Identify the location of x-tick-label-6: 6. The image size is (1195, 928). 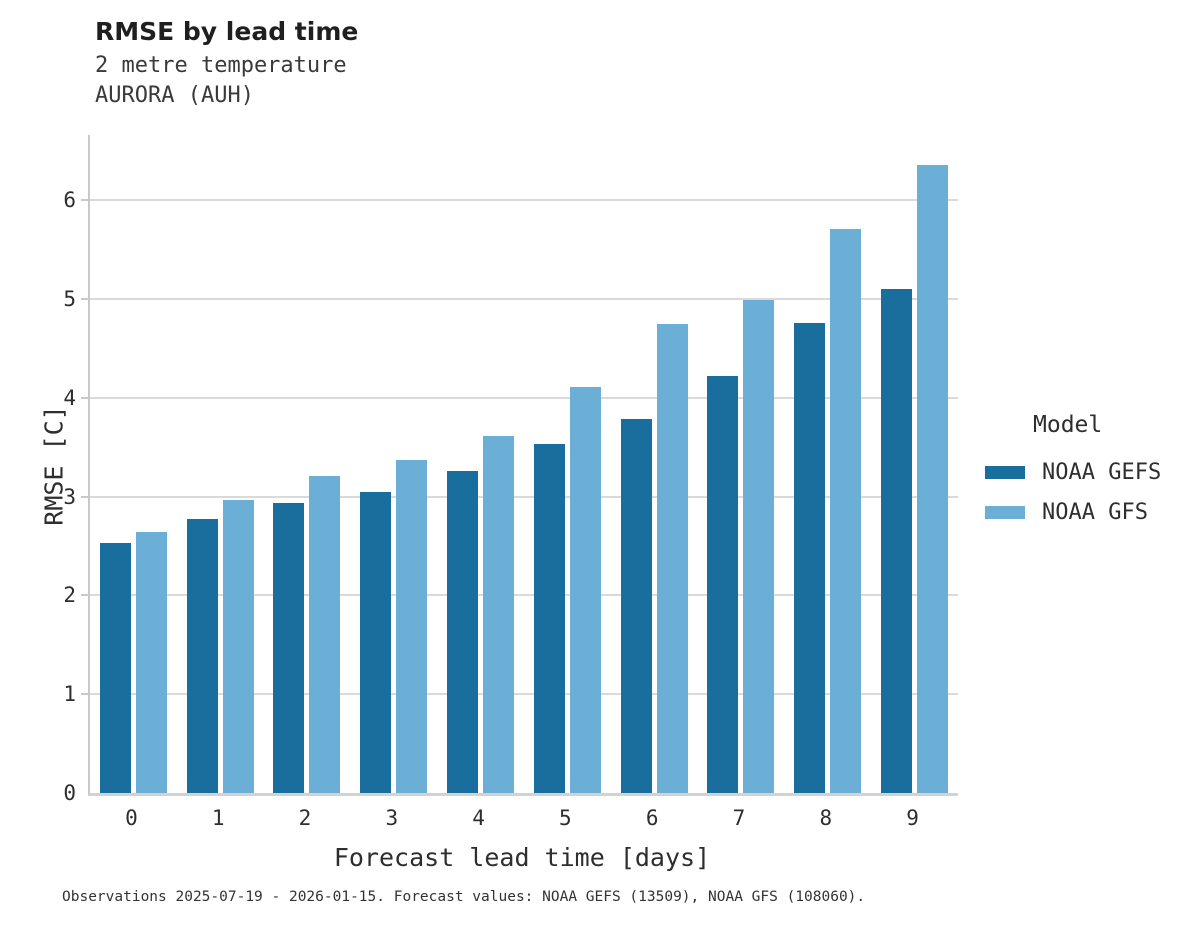
(652, 818).